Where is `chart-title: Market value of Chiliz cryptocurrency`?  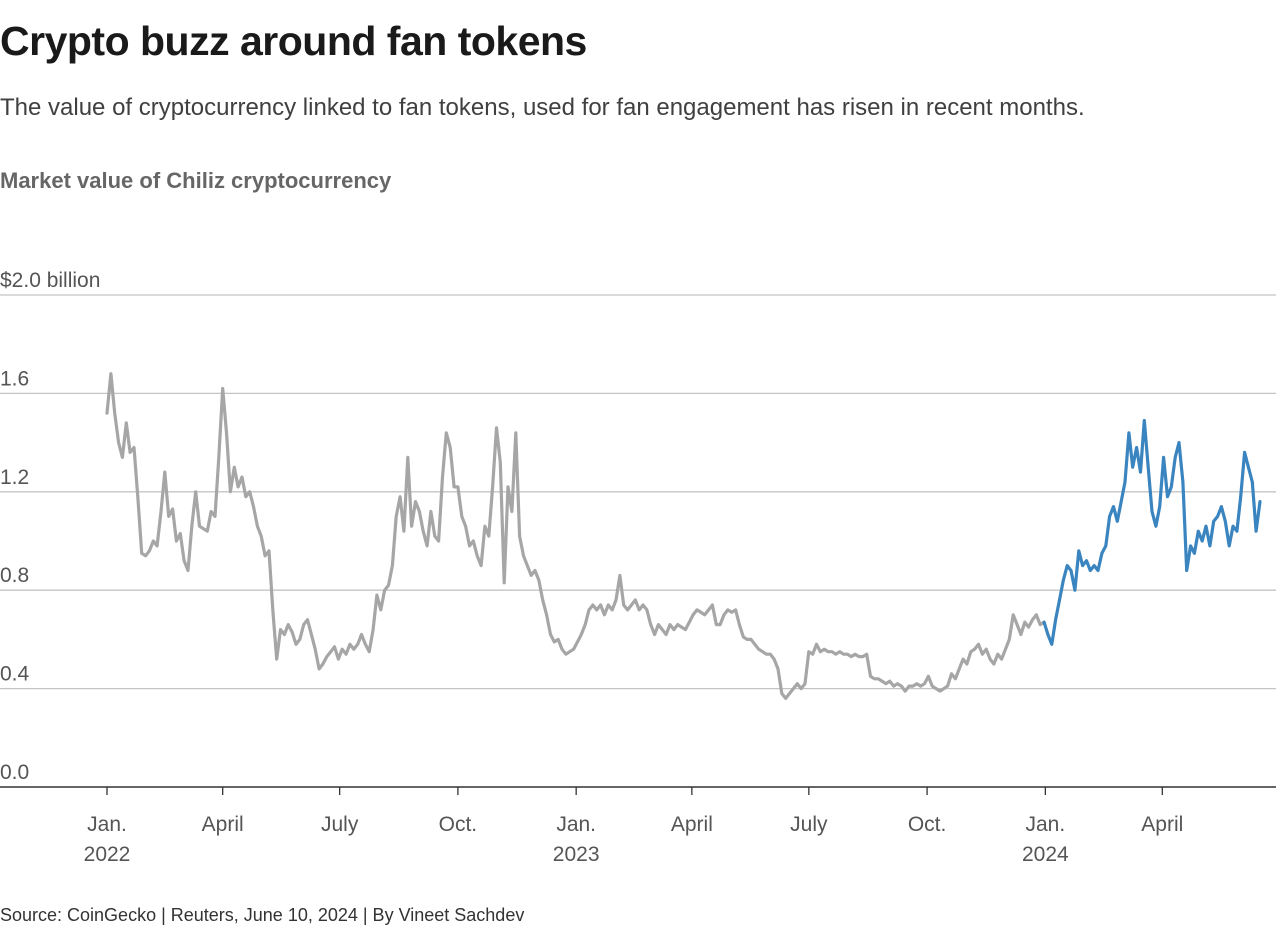 chart-title: Market value of Chiliz cryptocurrency is located at coordinates (196, 180).